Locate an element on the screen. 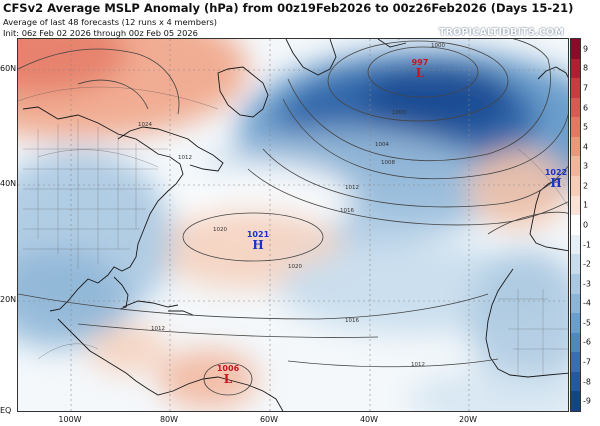 The width and height of the screenshot is (600, 426). colorbar-tick-label: 7 is located at coordinates (586, 88).